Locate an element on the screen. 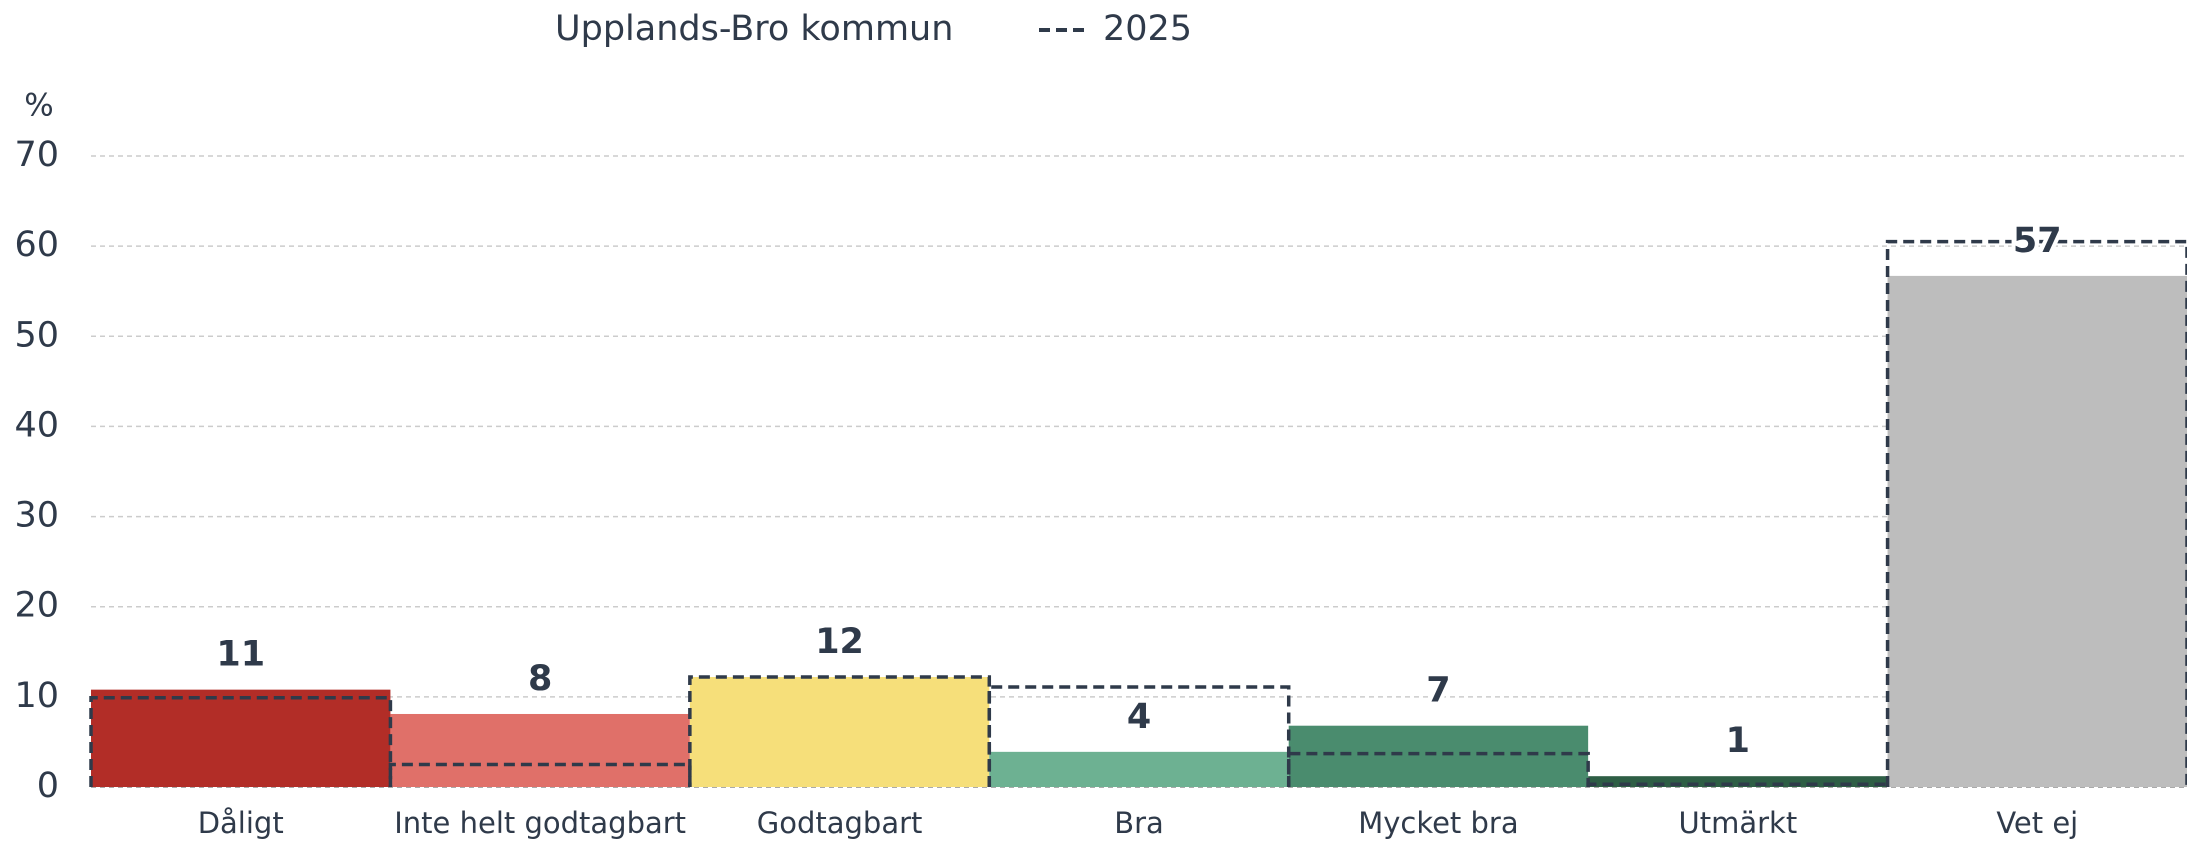 The image size is (2187, 844). value-label: 1 is located at coordinates (1738, 741).